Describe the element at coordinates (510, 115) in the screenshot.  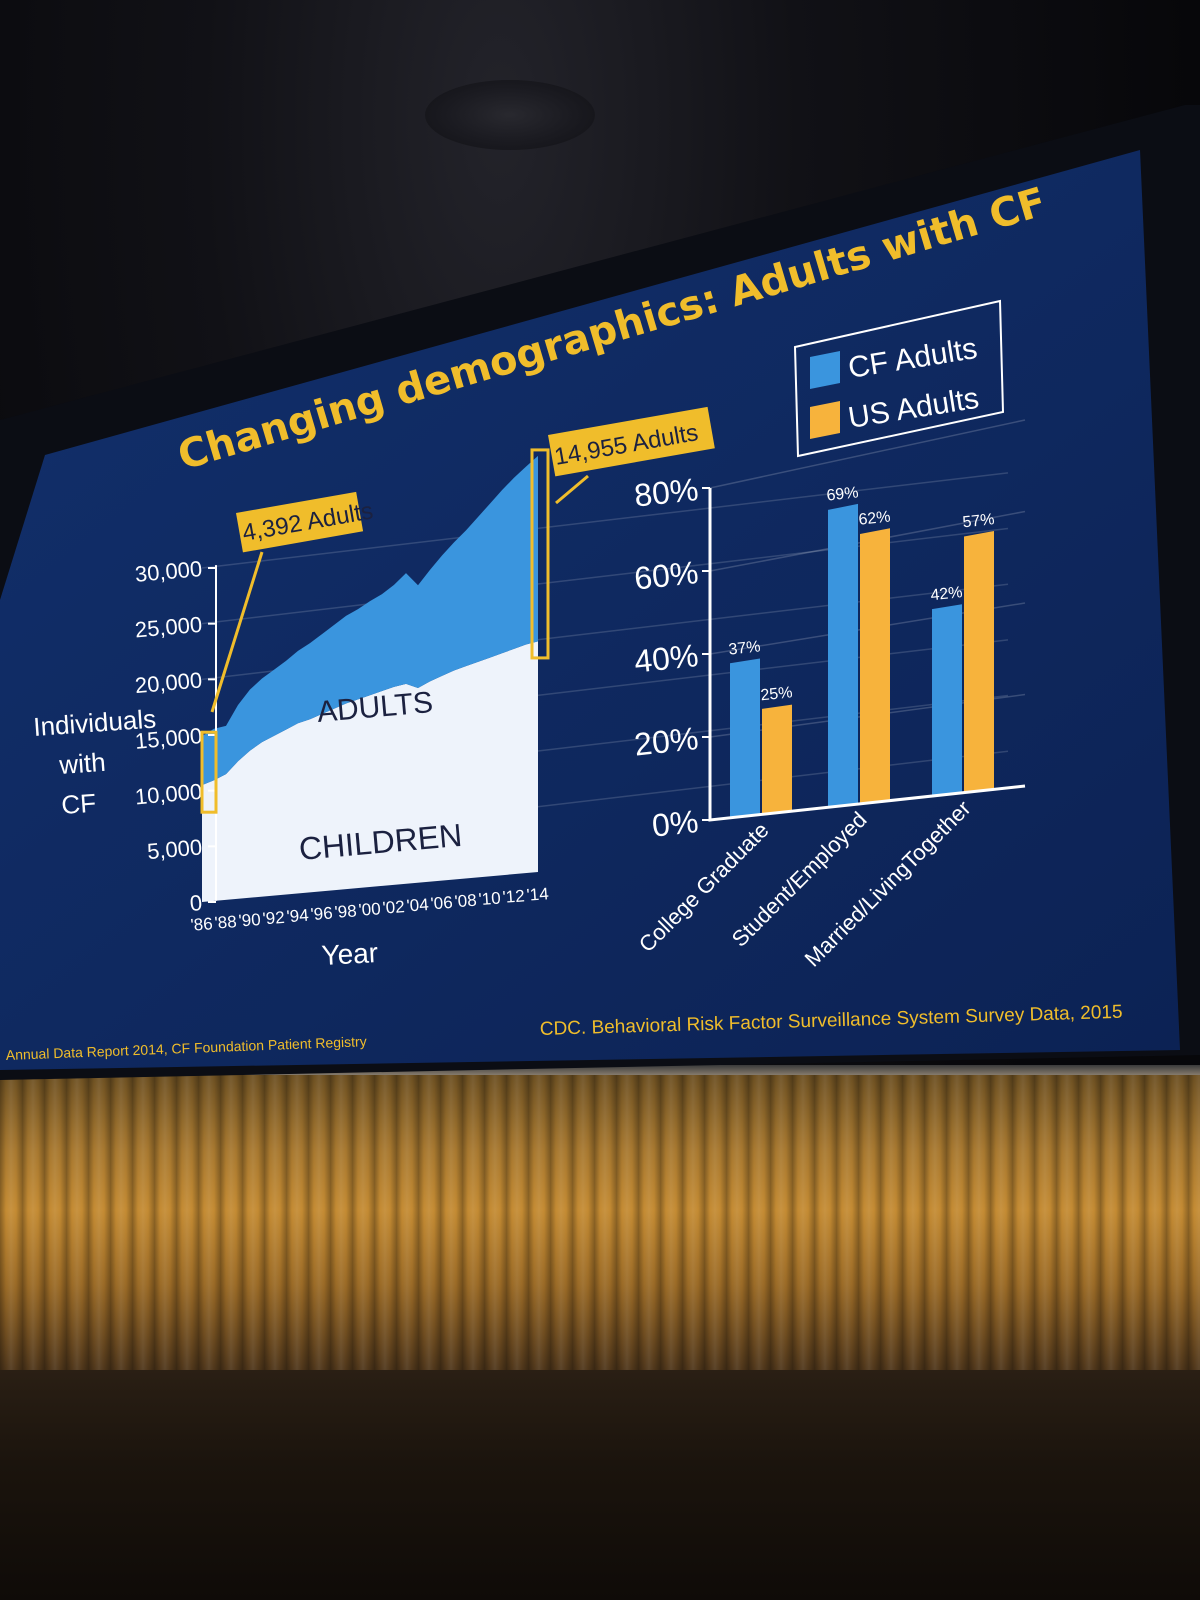
I see `ceiling-vent` at that location.